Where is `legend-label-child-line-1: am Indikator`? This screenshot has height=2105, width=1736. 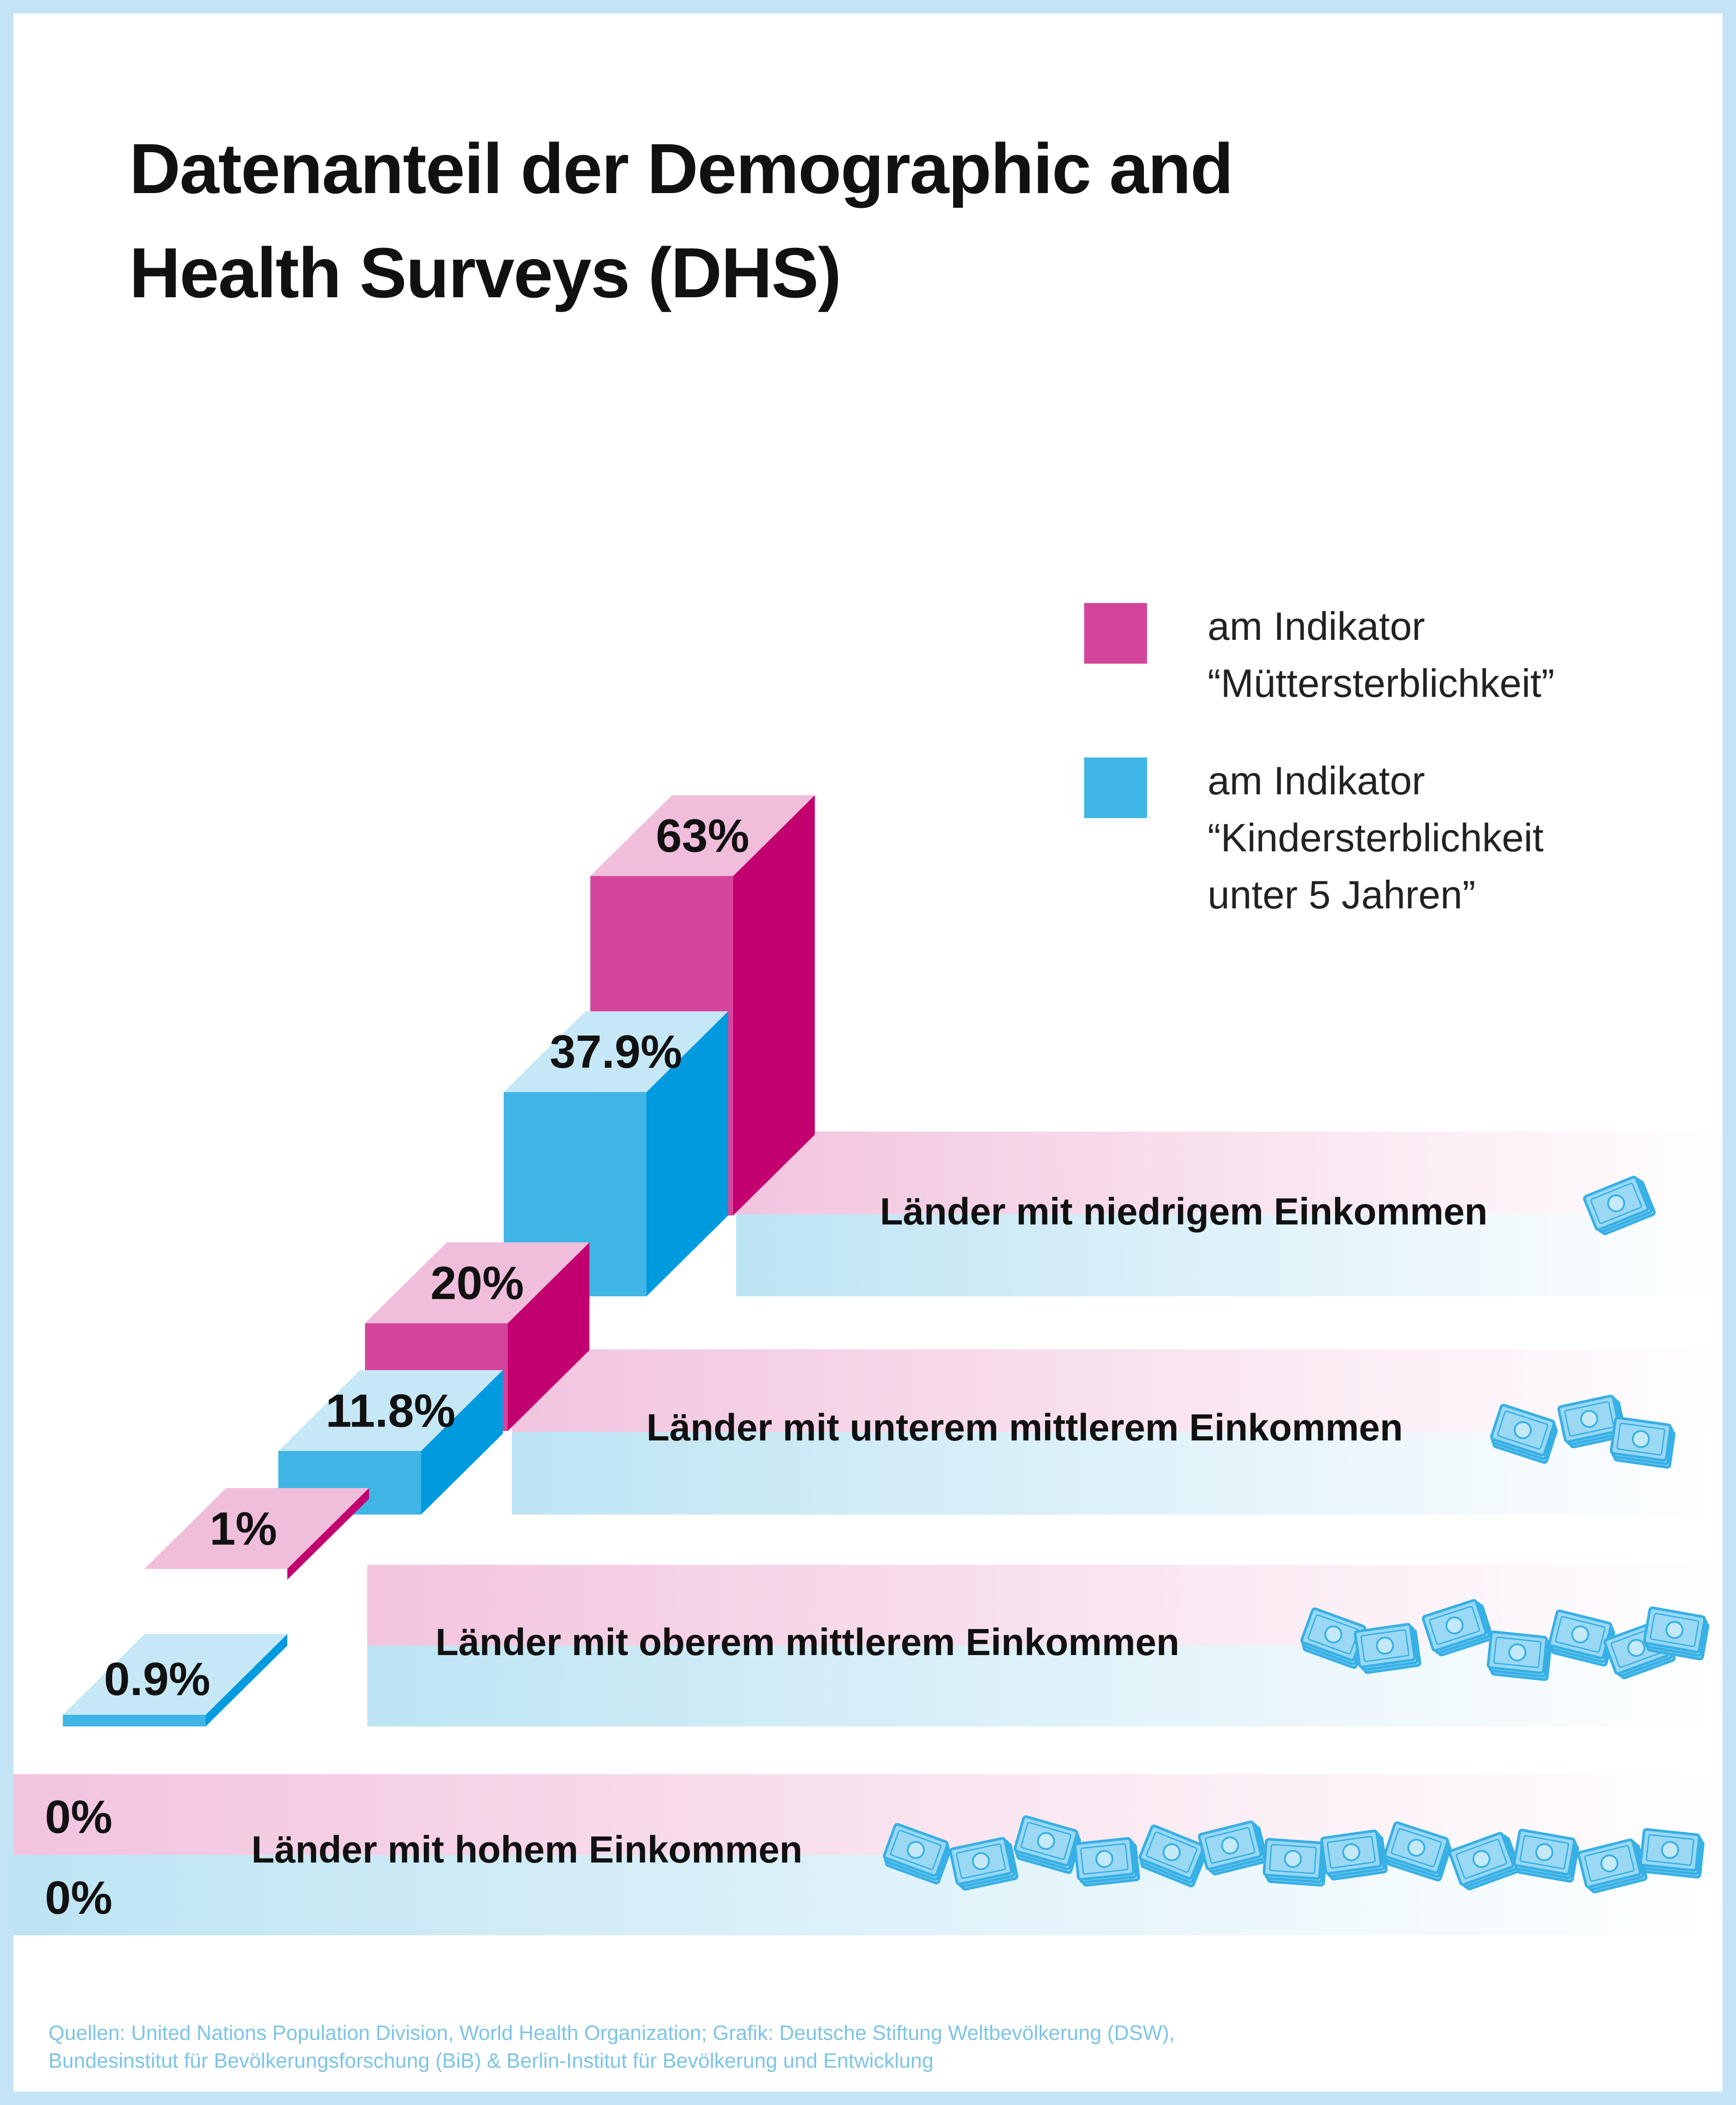
legend-label-child-line-1: am Indikator is located at coordinates (1316, 780).